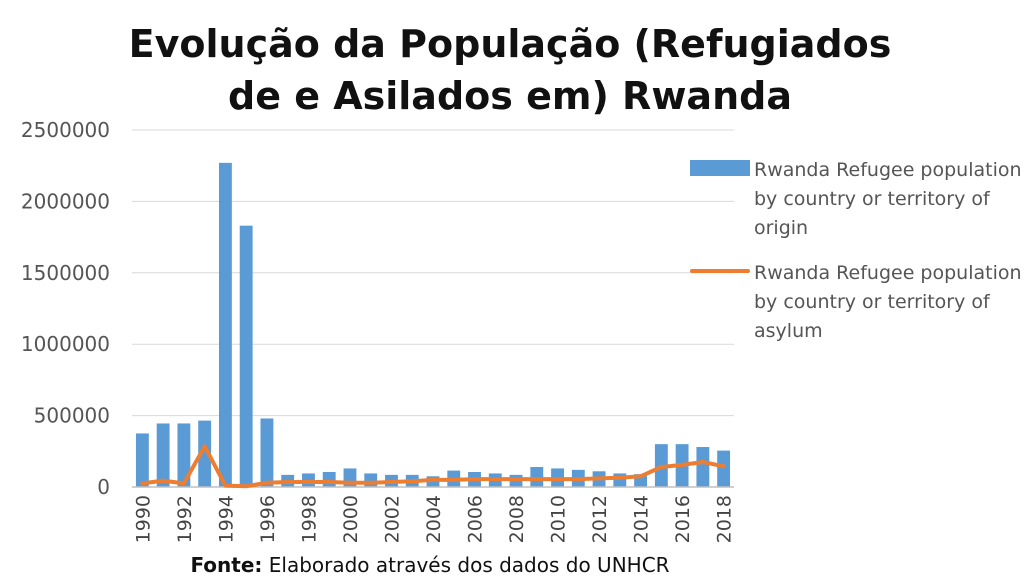 This screenshot has height=584, width=1024. Describe the element at coordinates (392, 519) in the screenshot. I see `x-tick-label: 2002` at that location.